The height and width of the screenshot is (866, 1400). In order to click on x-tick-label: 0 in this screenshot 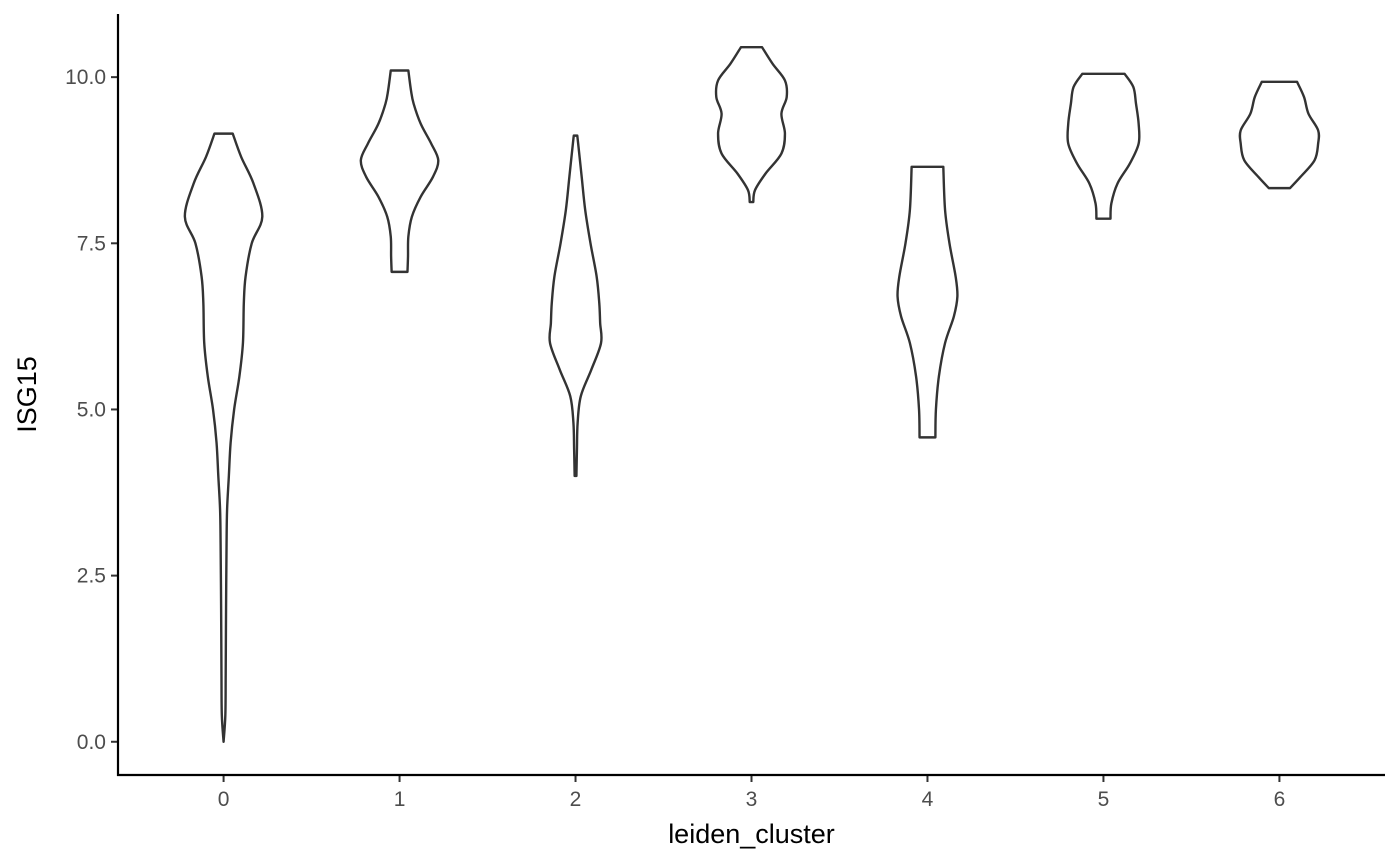, I will do `click(224, 799)`.